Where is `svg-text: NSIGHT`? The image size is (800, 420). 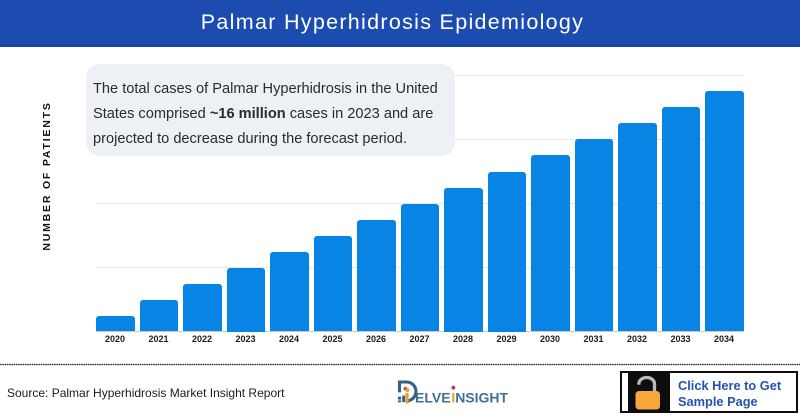 svg-text: NSIGHT is located at coordinates (481, 397).